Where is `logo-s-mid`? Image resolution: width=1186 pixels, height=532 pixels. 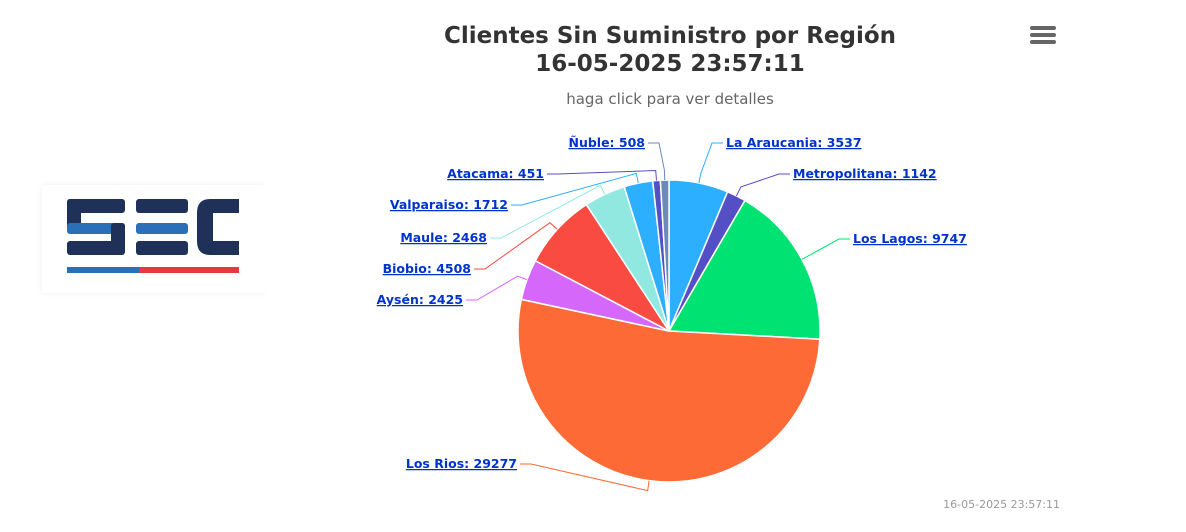 logo-s-mid is located at coordinates (96, 228).